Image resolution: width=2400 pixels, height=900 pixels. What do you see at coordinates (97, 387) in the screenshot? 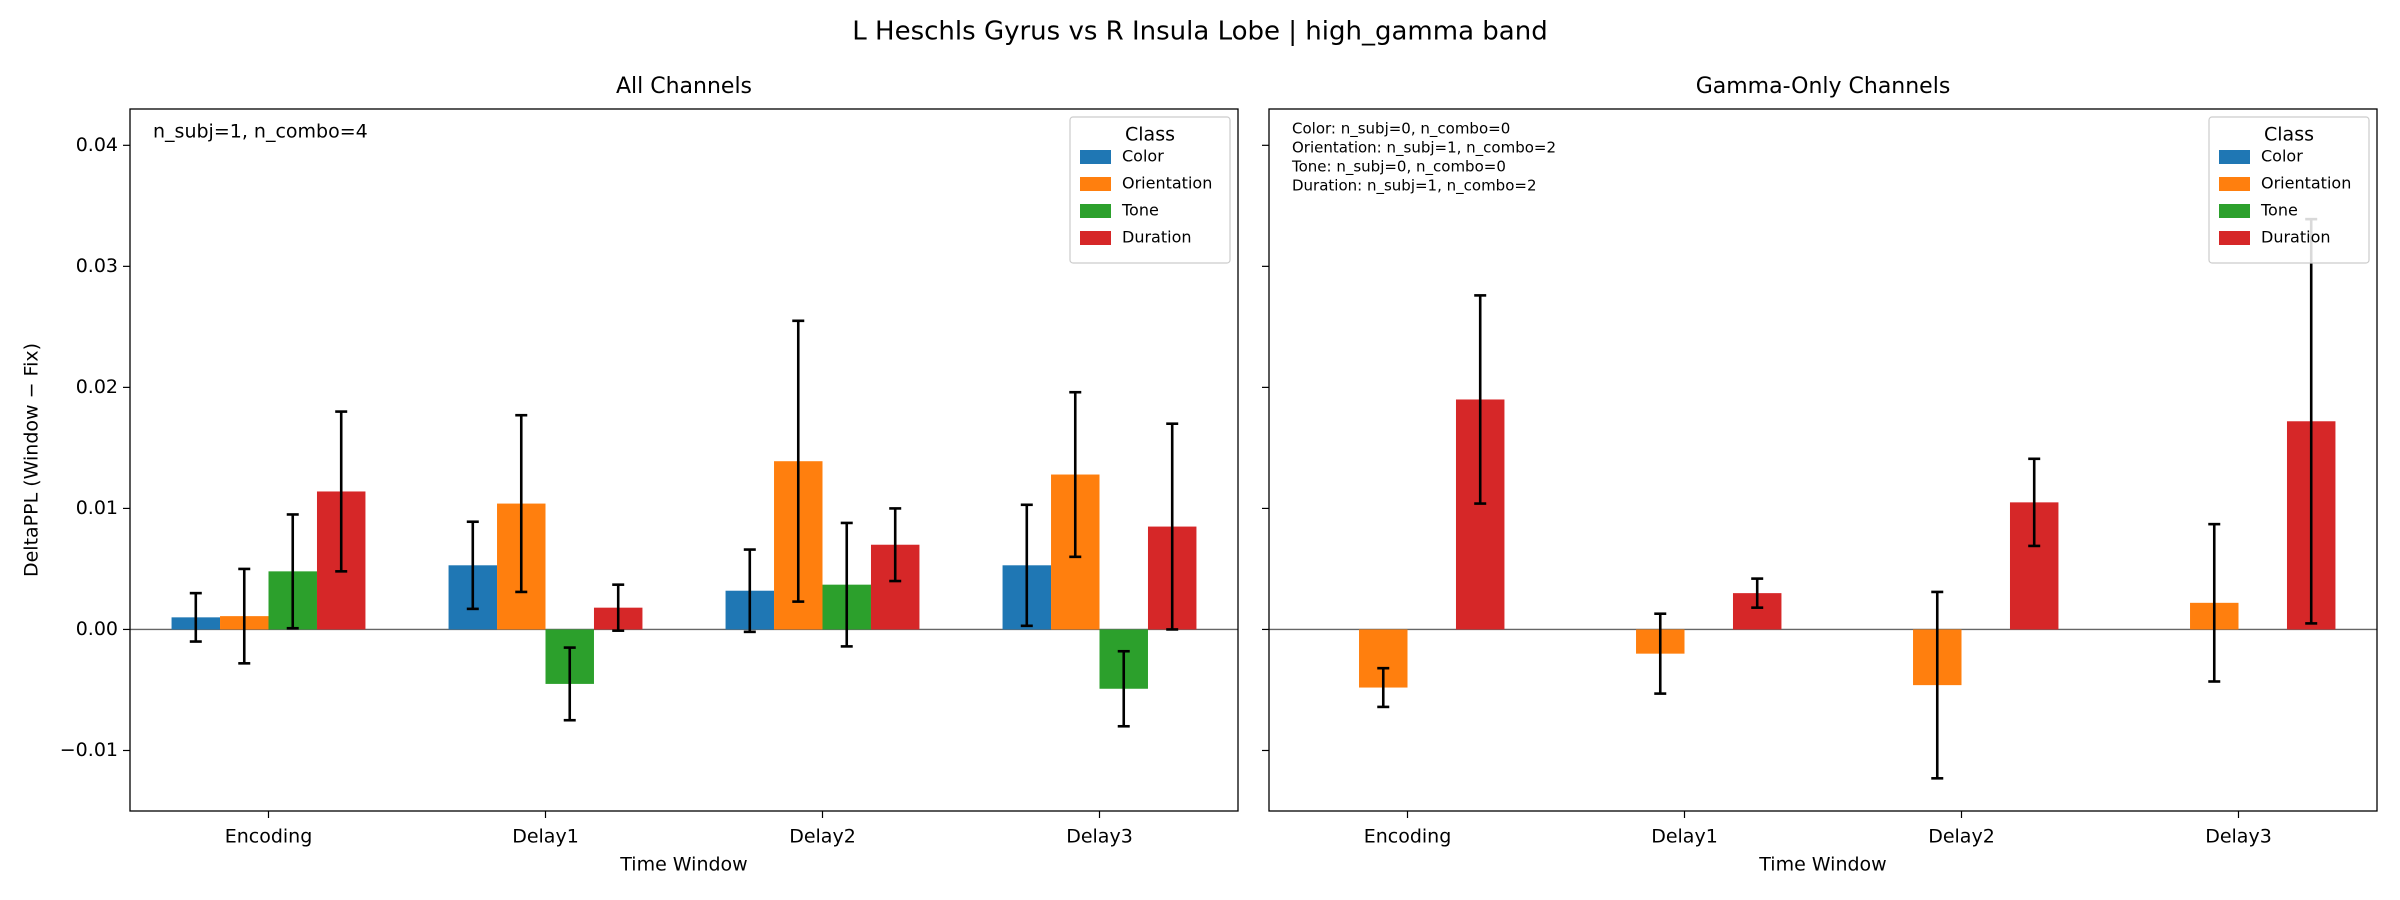
I see `y-tick-label: 0.02` at bounding box center [97, 387].